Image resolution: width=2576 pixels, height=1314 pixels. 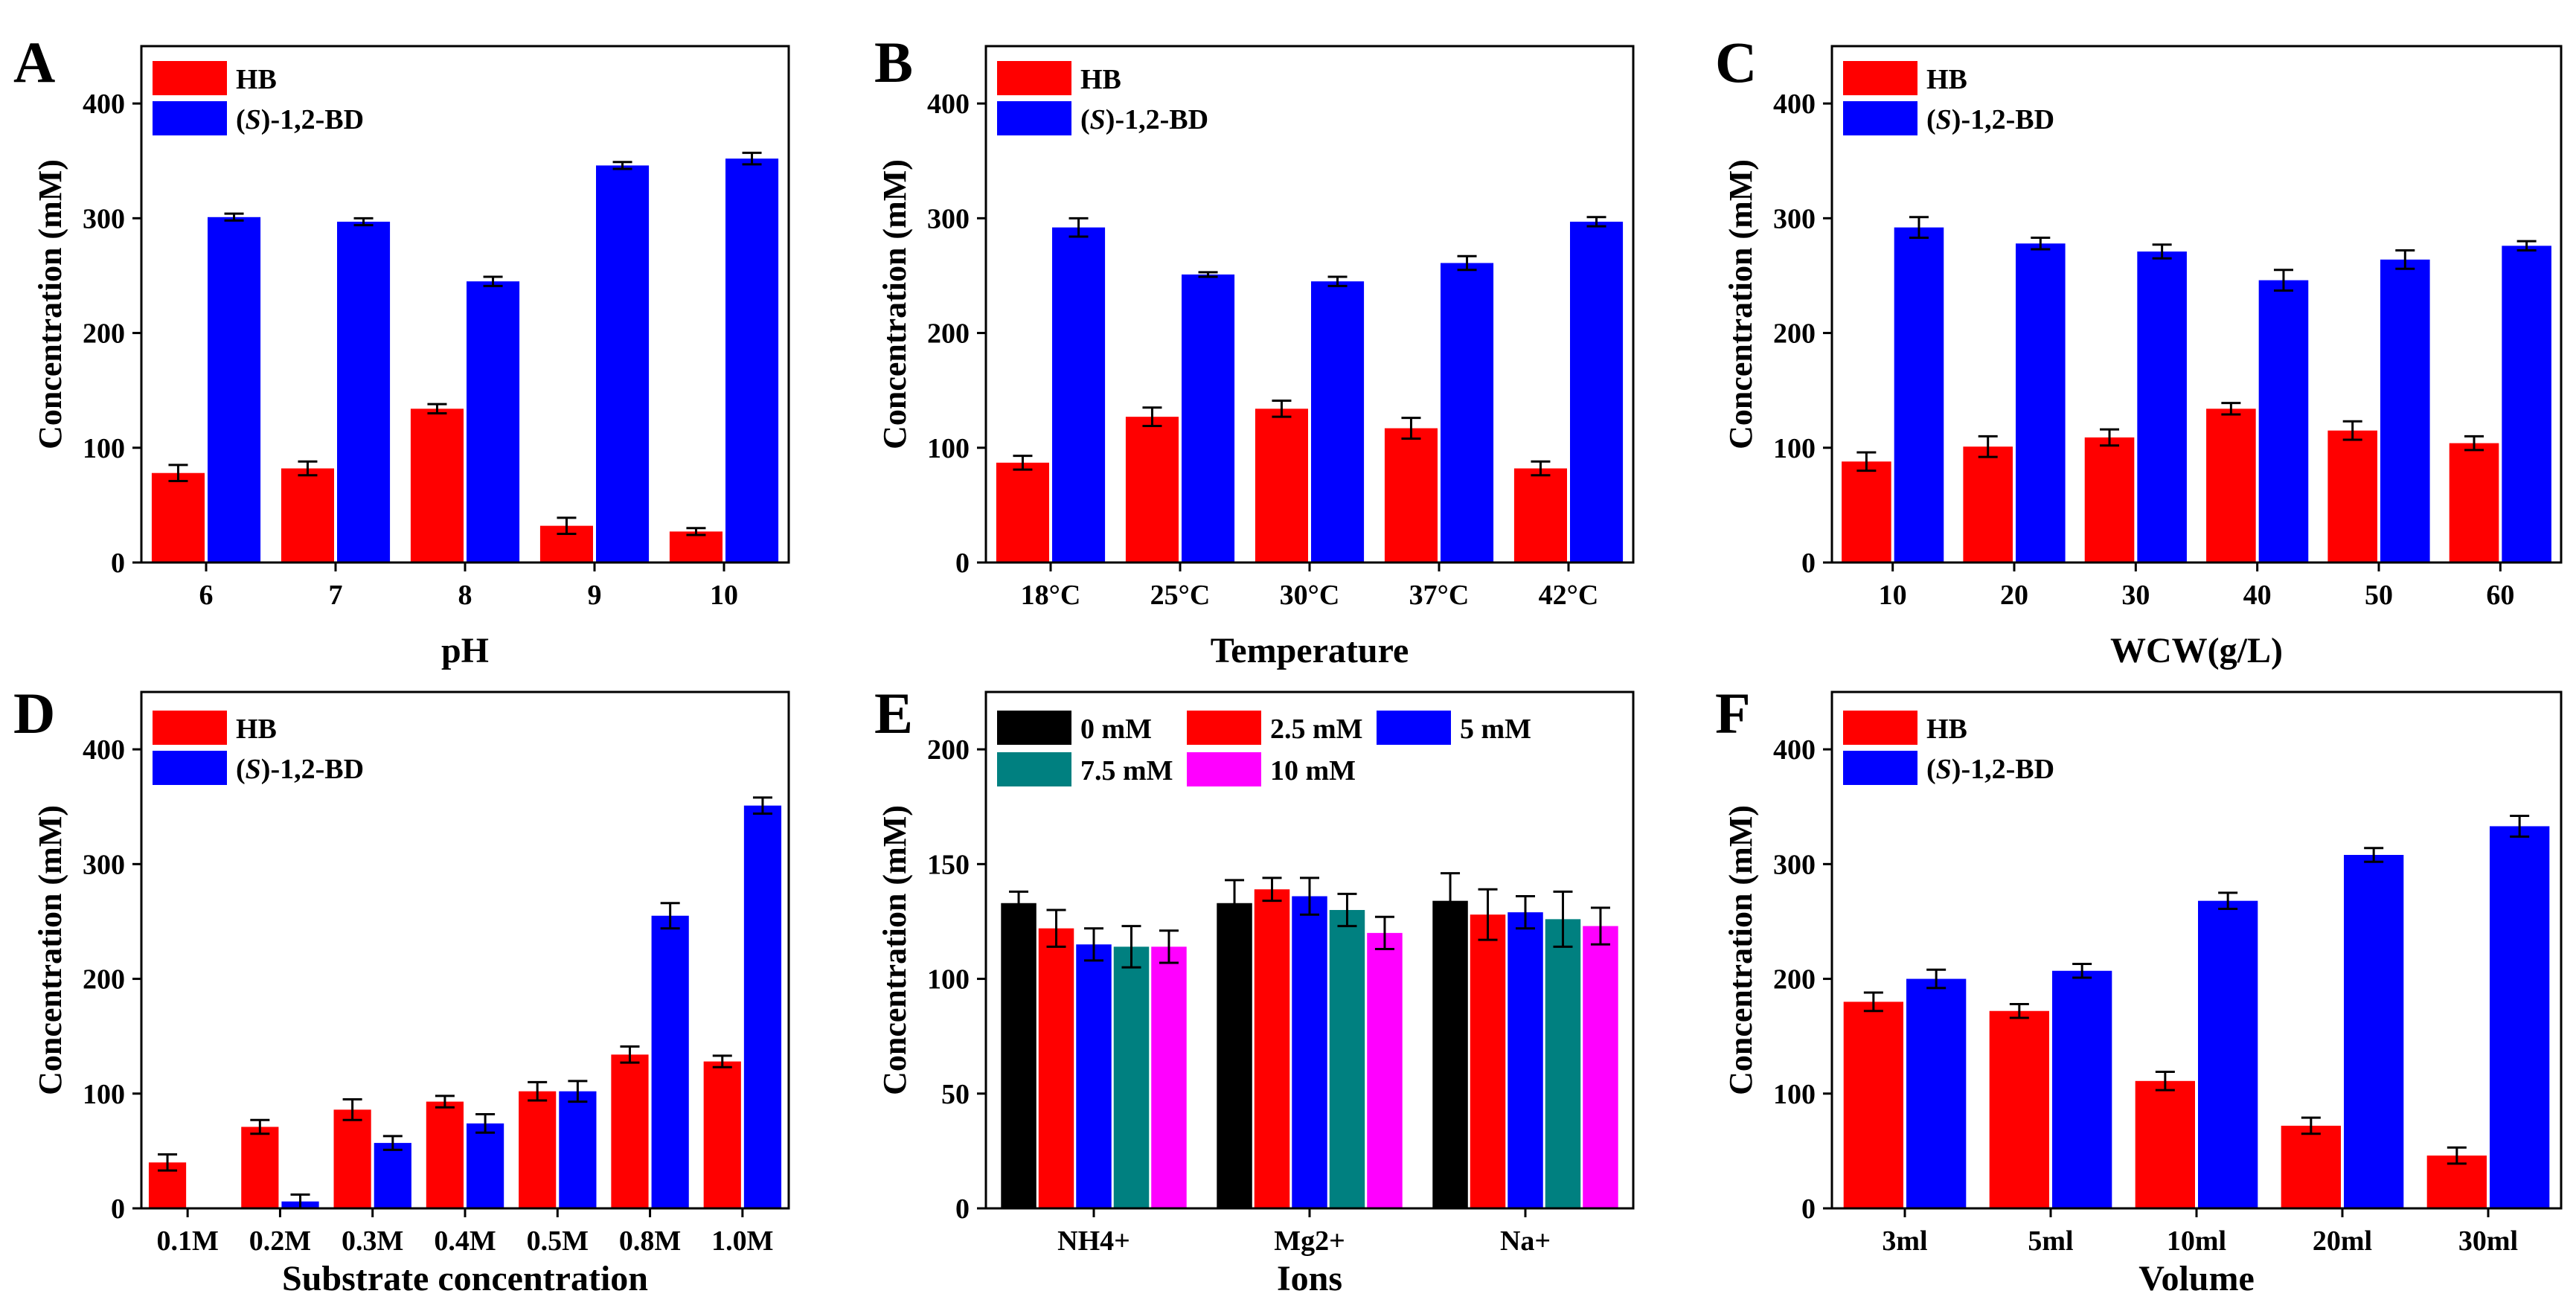 I want to click on bar-bd-03m, so click(x=392, y=1175).